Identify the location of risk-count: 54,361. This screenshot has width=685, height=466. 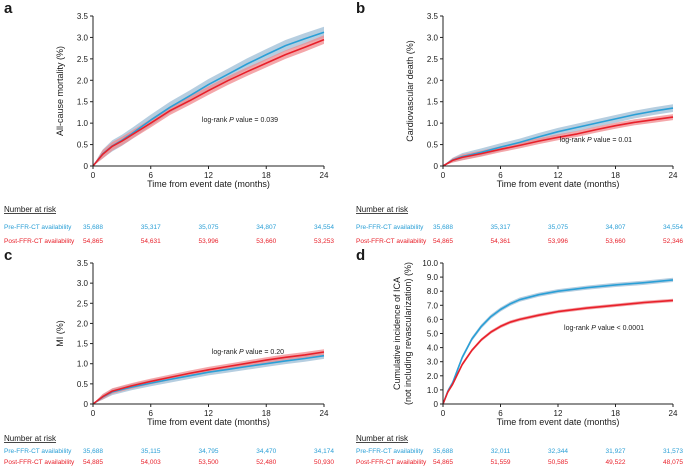
(501, 241).